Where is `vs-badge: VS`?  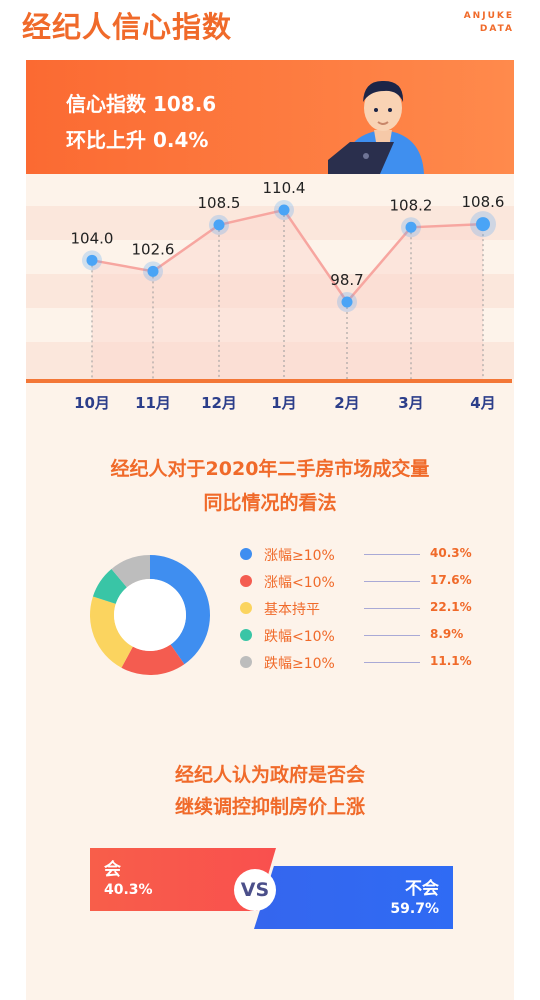
vs-badge: VS is located at coordinates (255, 890).